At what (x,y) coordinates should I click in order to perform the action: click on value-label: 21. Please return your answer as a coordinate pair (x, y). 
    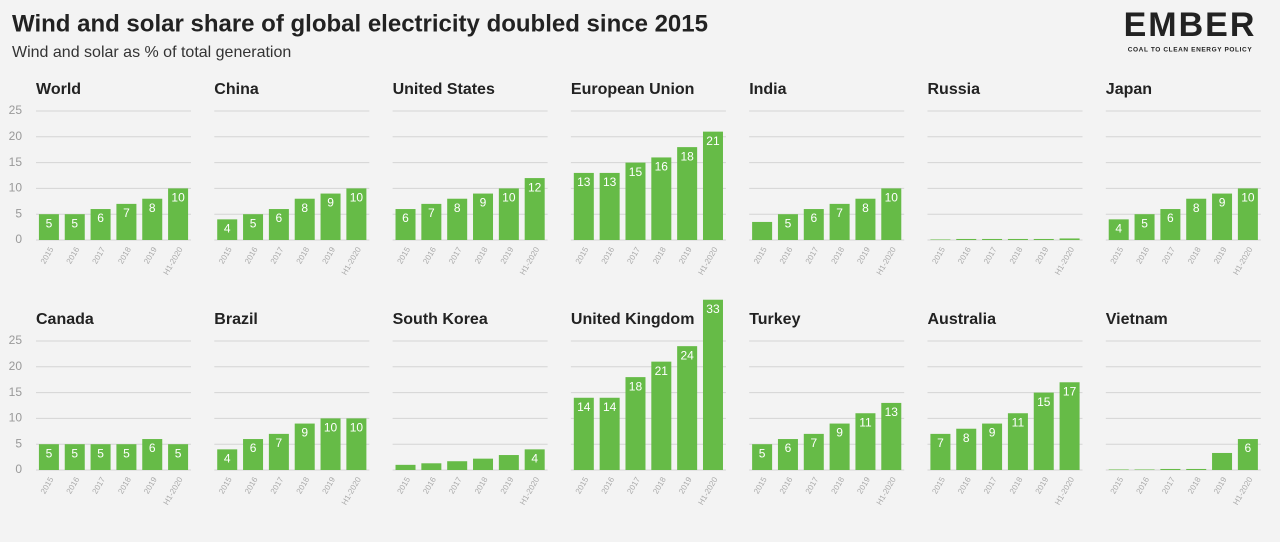
    Looking at the image, I should click on (713, 141).